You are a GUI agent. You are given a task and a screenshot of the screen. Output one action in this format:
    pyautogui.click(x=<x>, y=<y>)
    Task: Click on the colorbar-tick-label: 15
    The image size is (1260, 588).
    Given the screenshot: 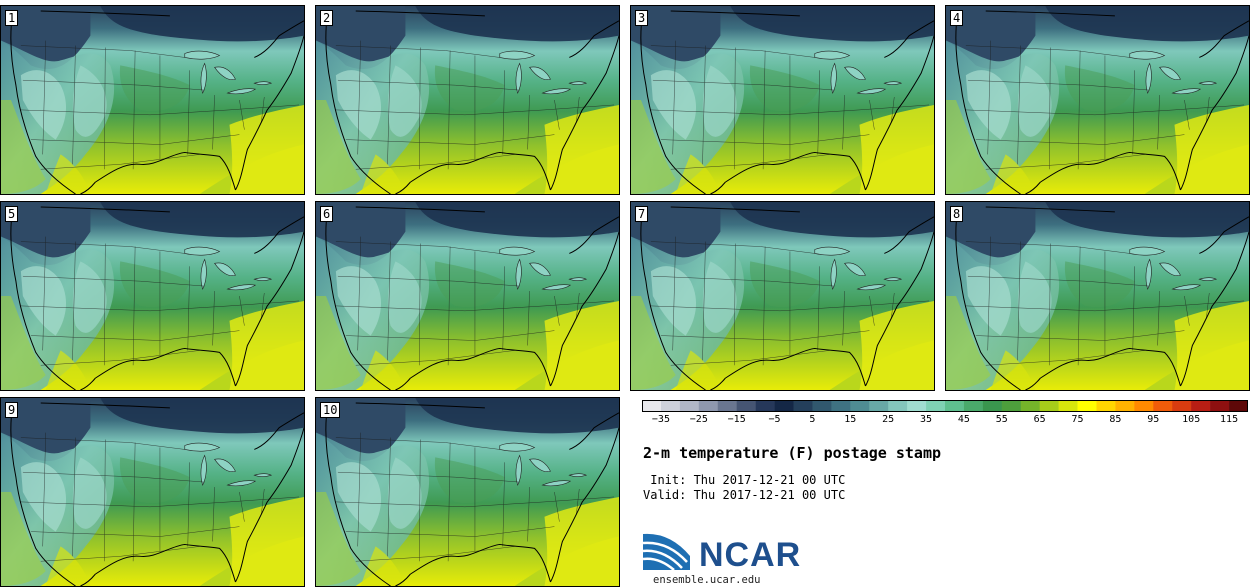 What is the action you would take?
    pyautogui.click(x=850, y=419)
    